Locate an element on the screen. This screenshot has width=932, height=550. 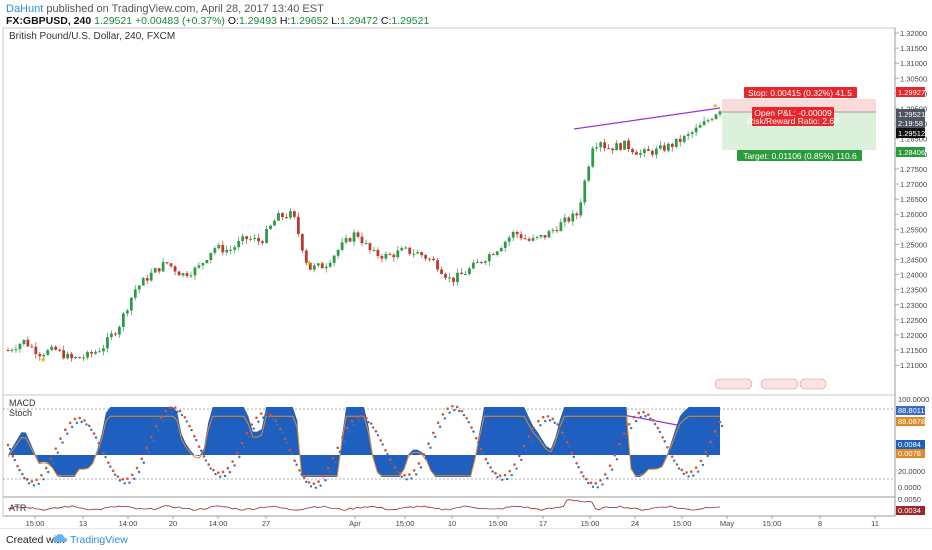
atr-badge is located at coordinates (910, 510).